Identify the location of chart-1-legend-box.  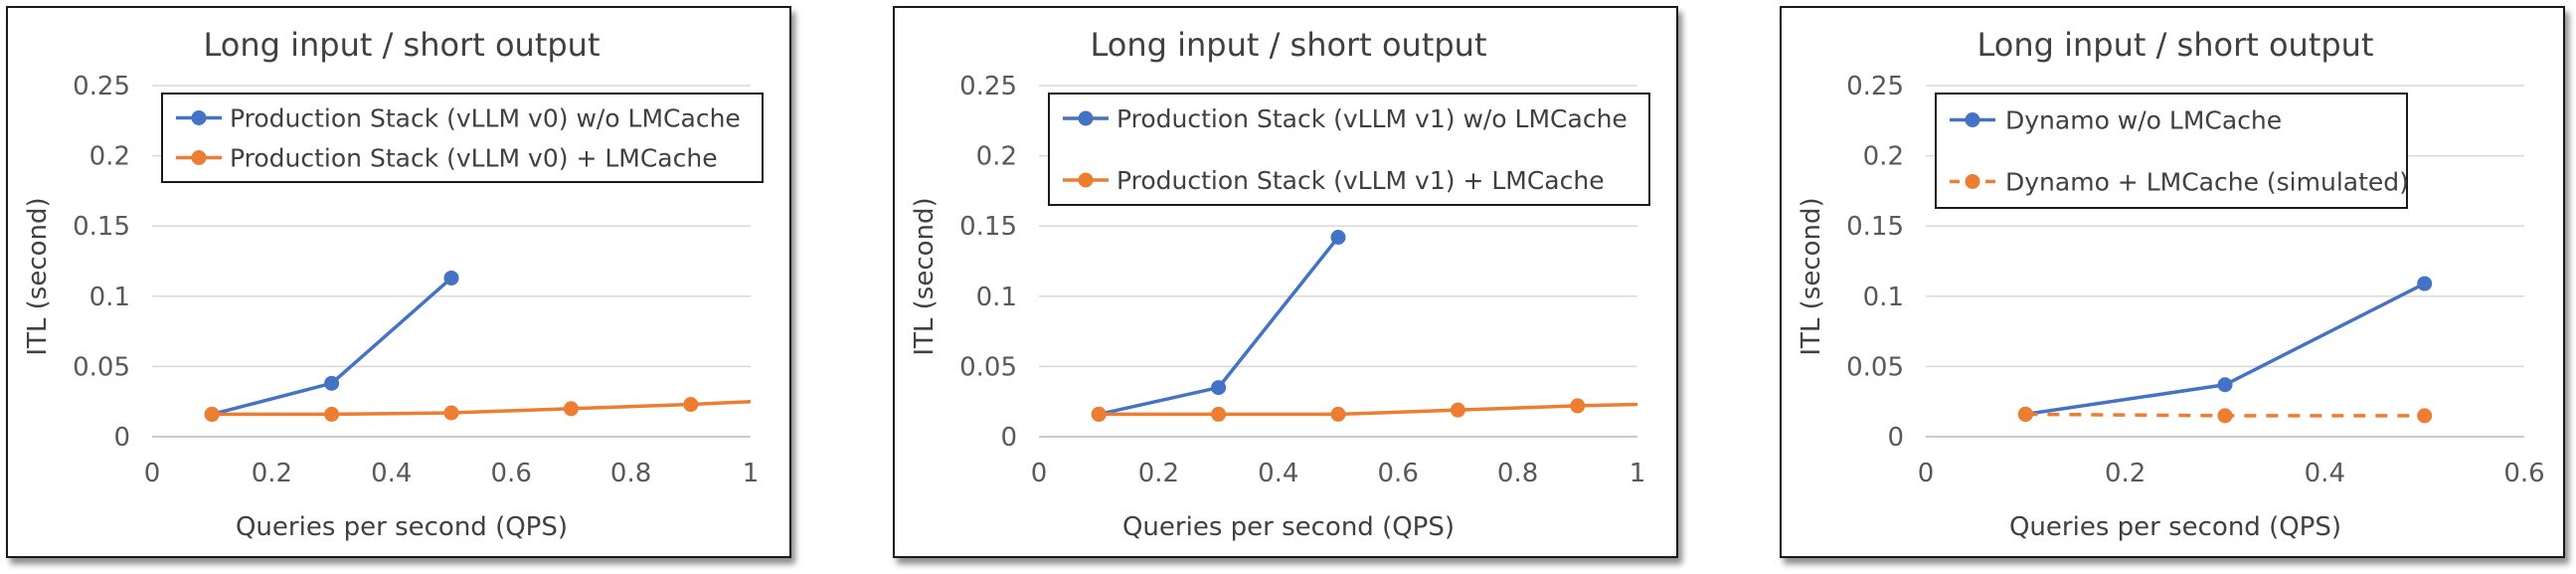
(462, 138).